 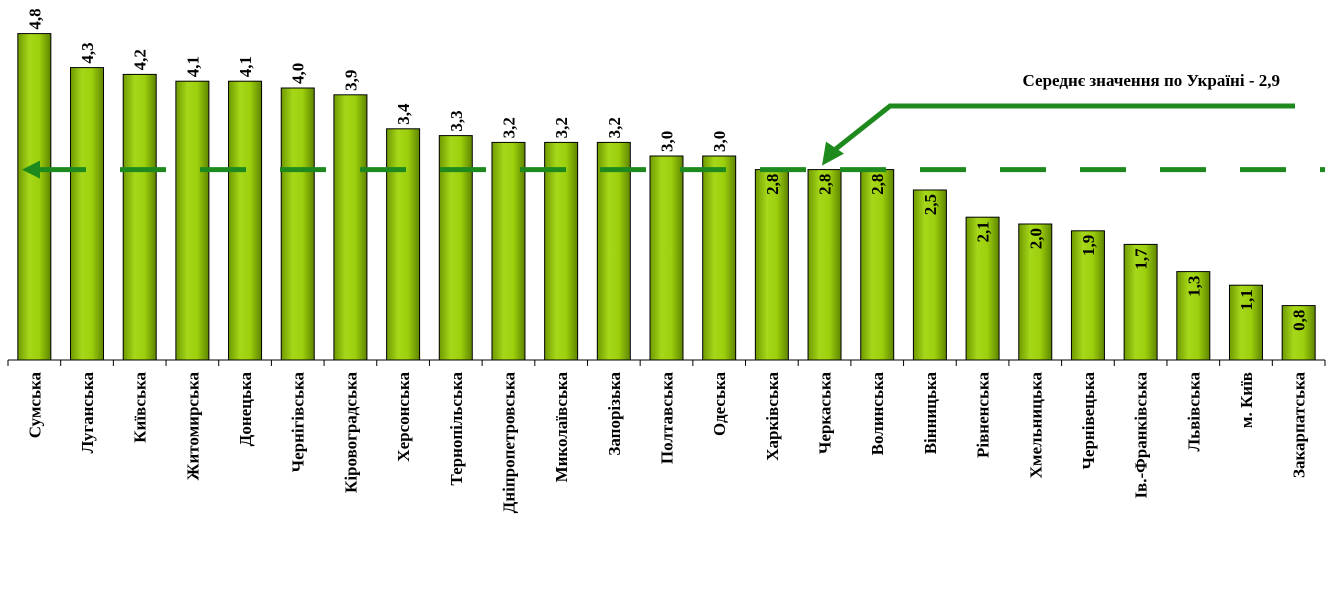 What do you see at coordinates (1141, 259) in the screenshot?
I see `value-label-22: 1,7` at bounding box center [1141, 259].